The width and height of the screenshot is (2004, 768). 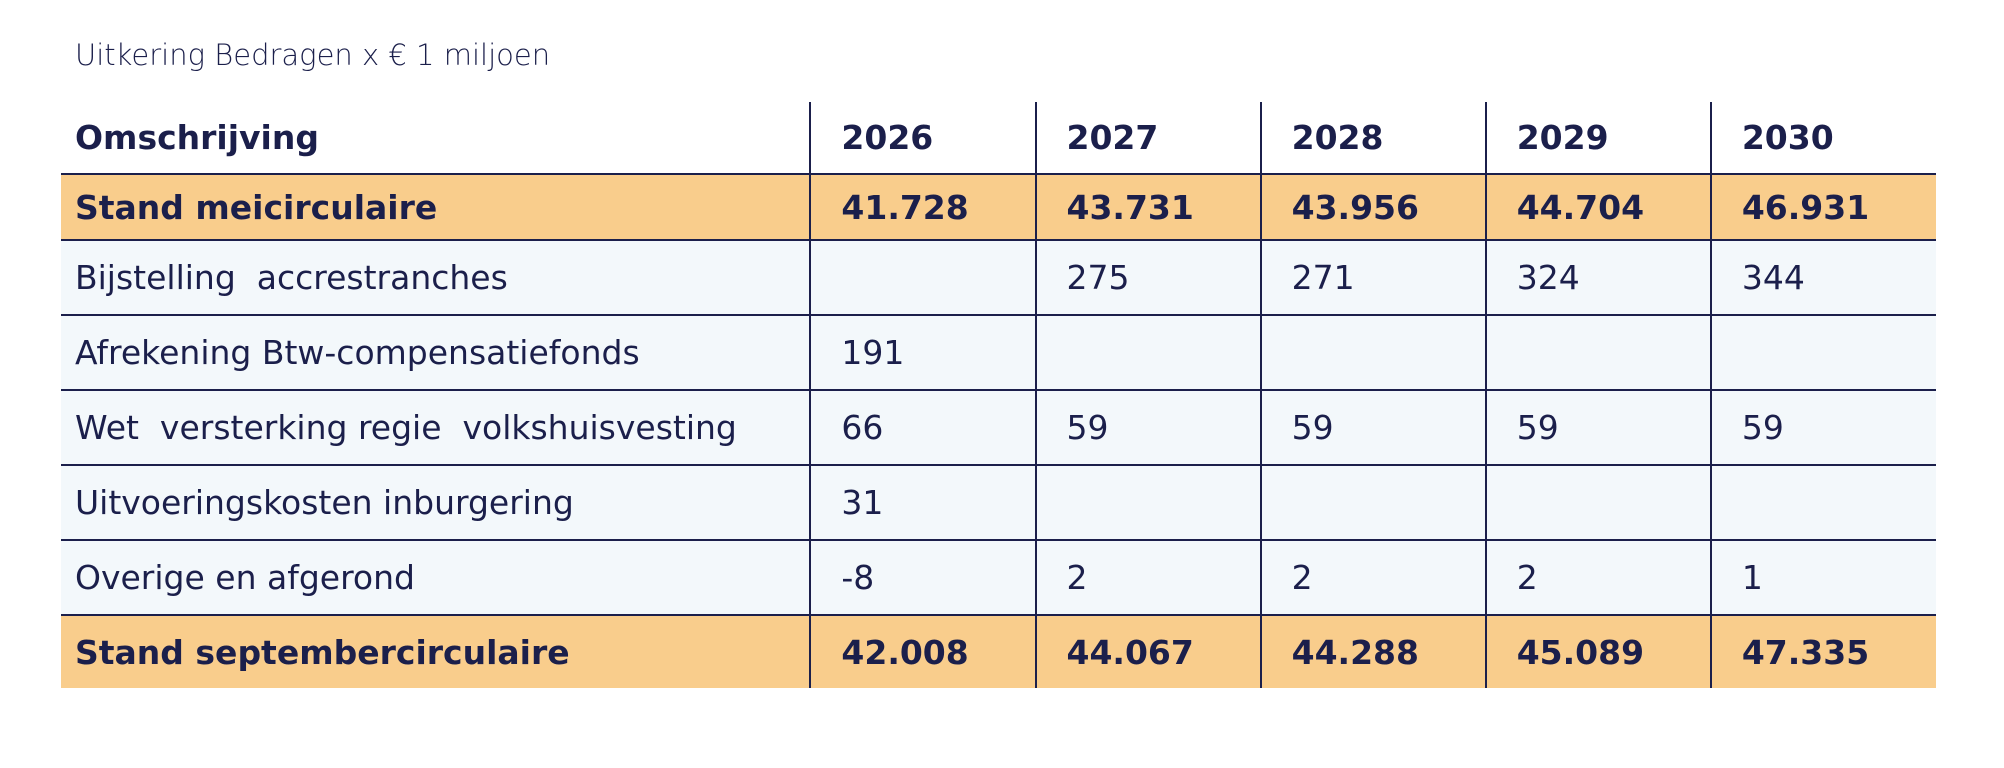 What do you see at coordinates (922, 138) in the screenshot?
I see `header-cell: 2026` at bounding box center [922, 138].